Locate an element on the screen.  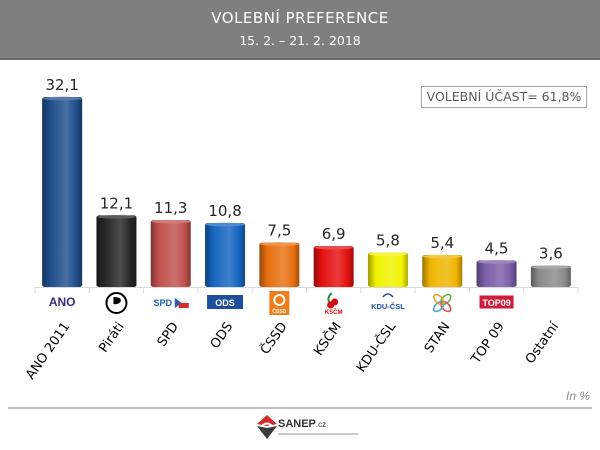
value-label: 11,3 is located at coordinates (170, 208).